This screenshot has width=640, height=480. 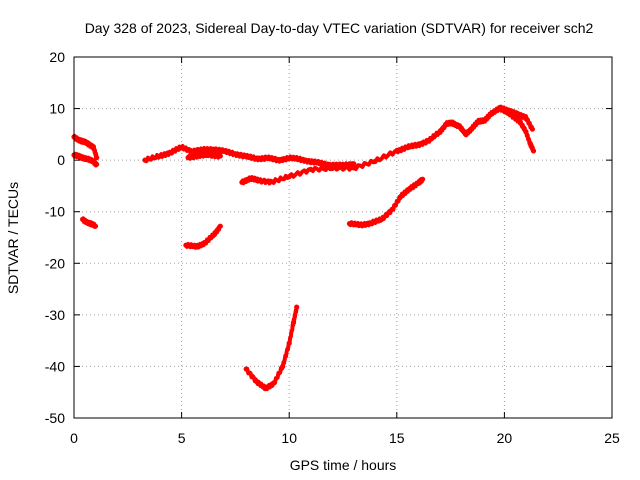 I want to click on x-tick-label: 25, so click(x=612, y=438).